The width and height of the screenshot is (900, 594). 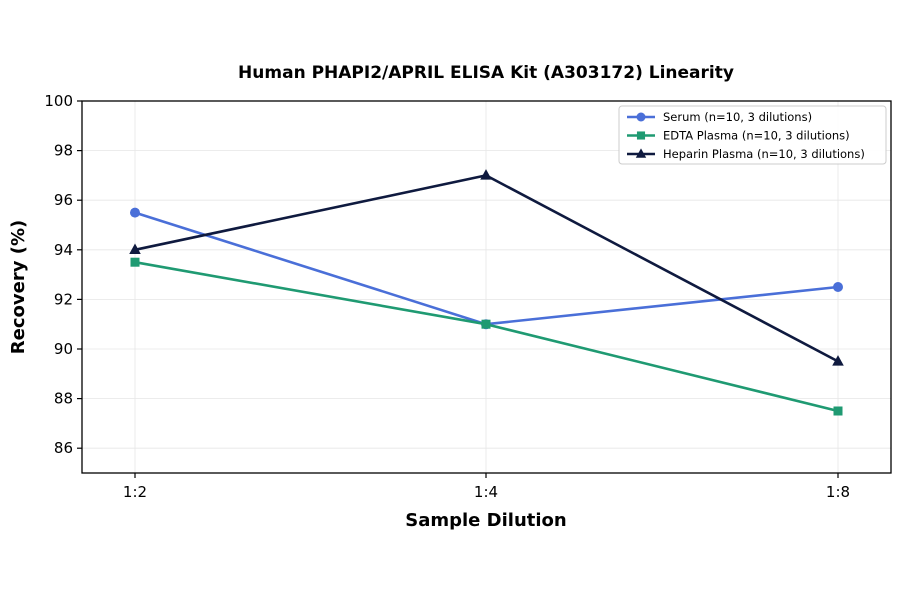 I want to click on legend-label: Serum (n=10, 3 dilutions), so click(x=737, y=117).